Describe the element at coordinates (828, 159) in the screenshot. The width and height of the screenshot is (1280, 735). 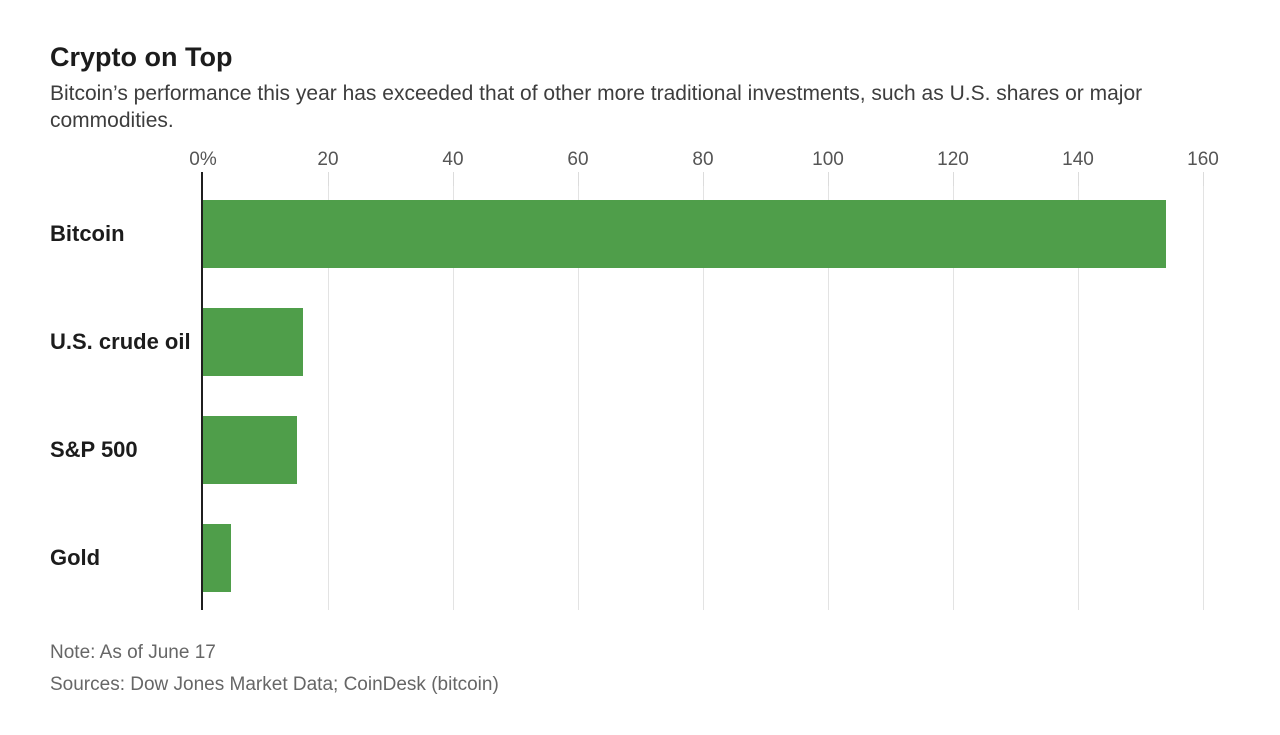
I see `x-tick-label: 100` at that location.